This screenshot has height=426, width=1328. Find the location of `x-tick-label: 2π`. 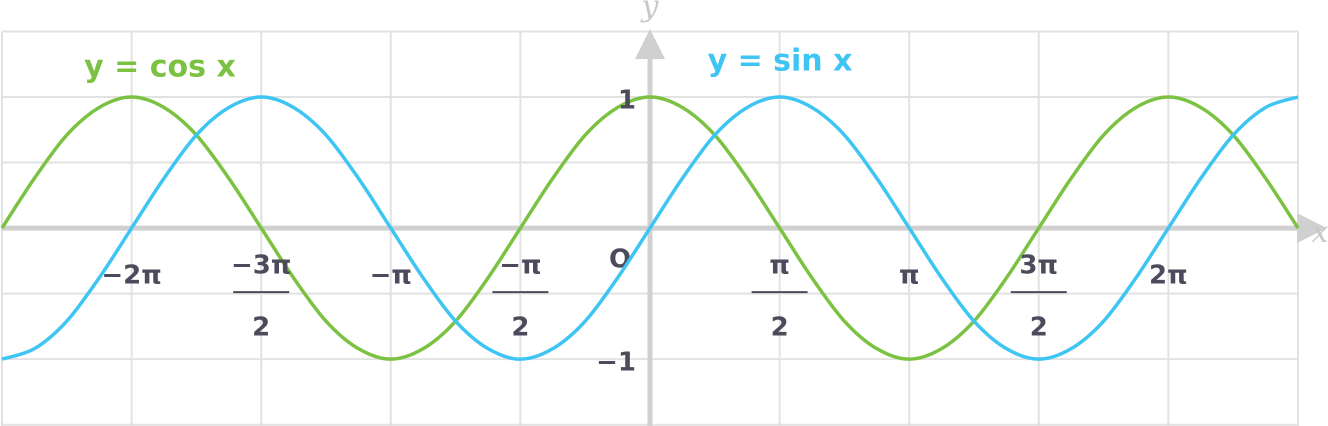

x-tick-label: 2π is located at coordinates (1168, 276).